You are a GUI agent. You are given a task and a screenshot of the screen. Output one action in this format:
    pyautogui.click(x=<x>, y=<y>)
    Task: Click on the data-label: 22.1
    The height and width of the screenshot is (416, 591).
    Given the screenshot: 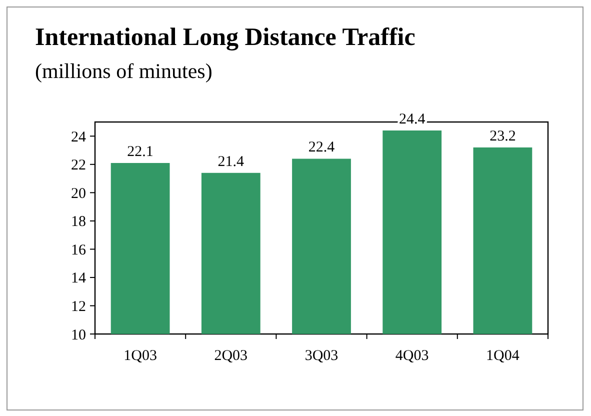 What is the action you would take?
    pyautogui.click(x=140, y=152)
    